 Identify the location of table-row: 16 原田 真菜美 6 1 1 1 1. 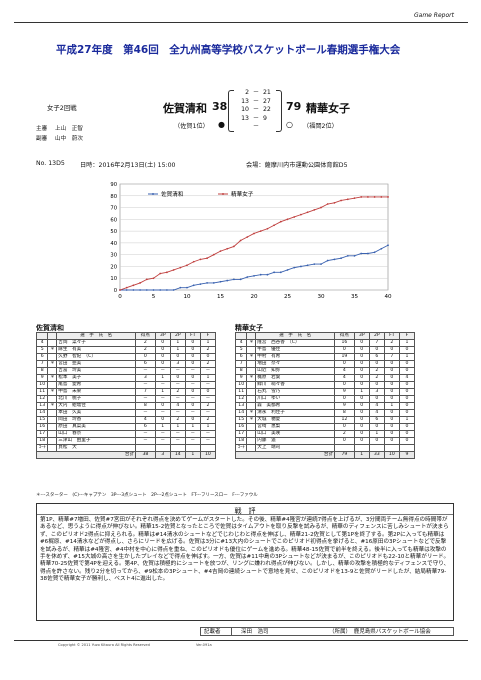
(126, 427).